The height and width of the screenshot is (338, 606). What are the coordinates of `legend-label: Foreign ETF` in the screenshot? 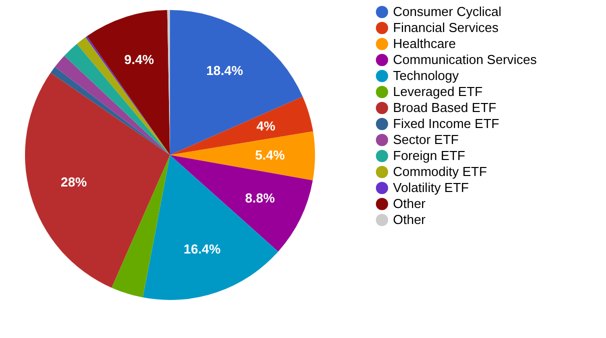 It's located at (429, 155).